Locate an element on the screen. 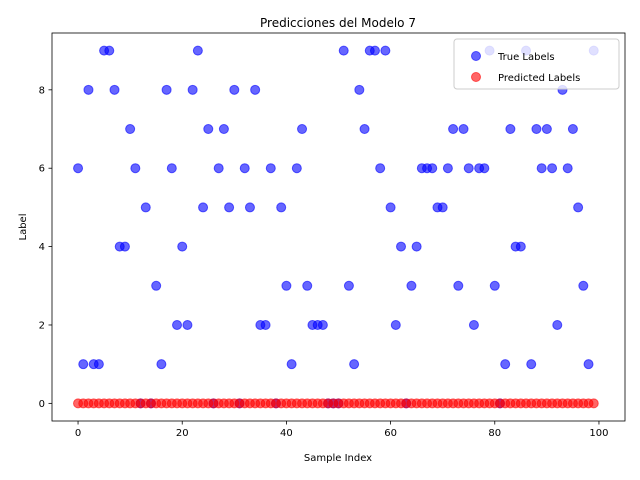  chart-title: Predicciones del Modelo 7 is located at coordinates (338, 23).